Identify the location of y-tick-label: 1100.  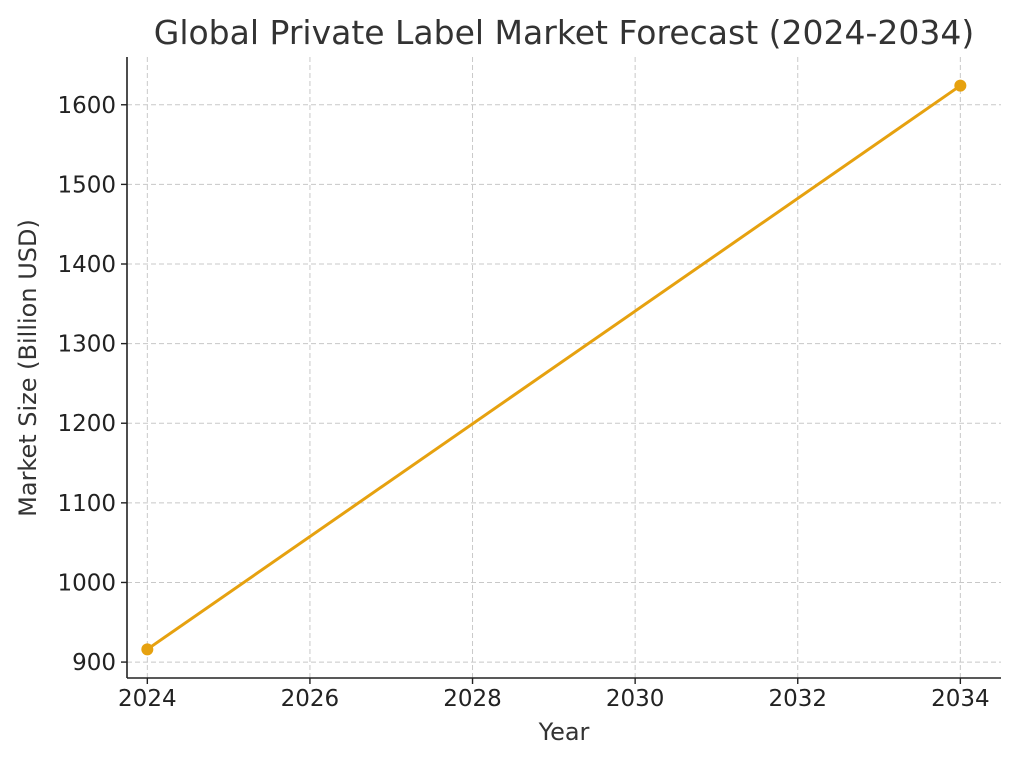
(86, 504).